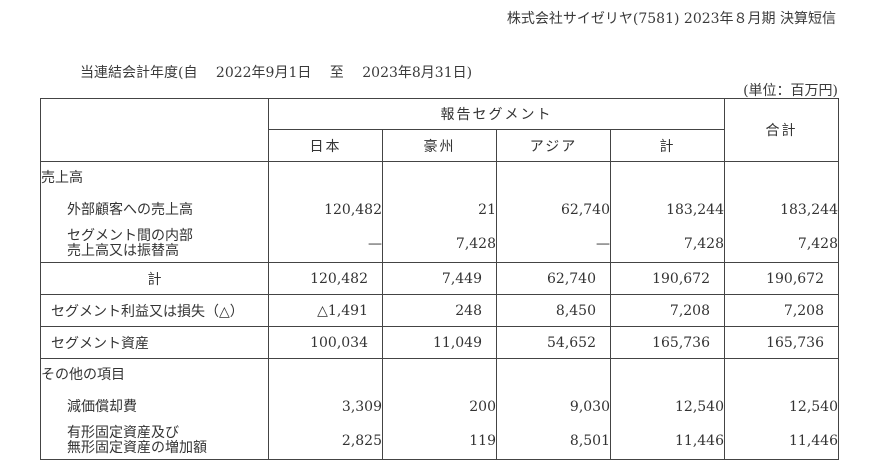 This screenshot has width=870, height=469. Describe the element at coordinates (695, 210) in the screenshot. I see `sales-external-subtotal: 183,244` at that location.